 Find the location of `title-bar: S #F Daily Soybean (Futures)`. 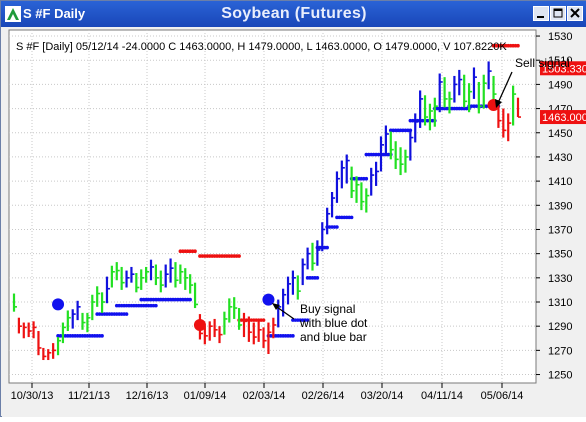

title-bar: S #F Daily Soybean (Futures) is located at coordinates (293, 14).